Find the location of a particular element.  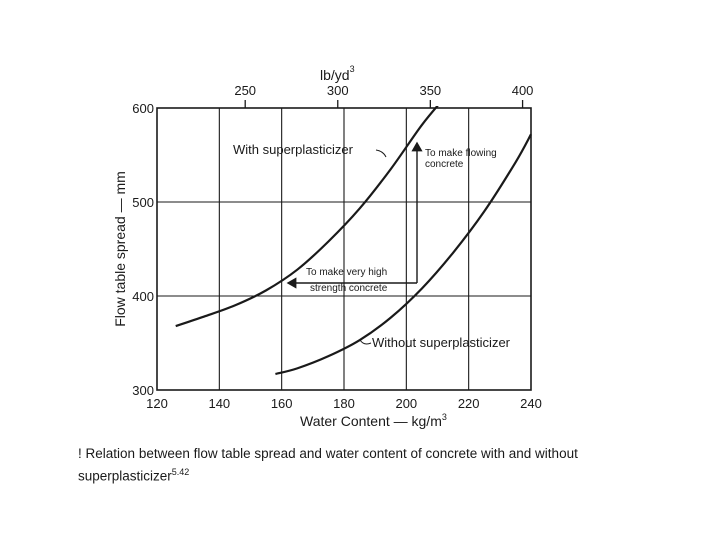

x2-tick-label: 400 is located at coordinates (523, 90).